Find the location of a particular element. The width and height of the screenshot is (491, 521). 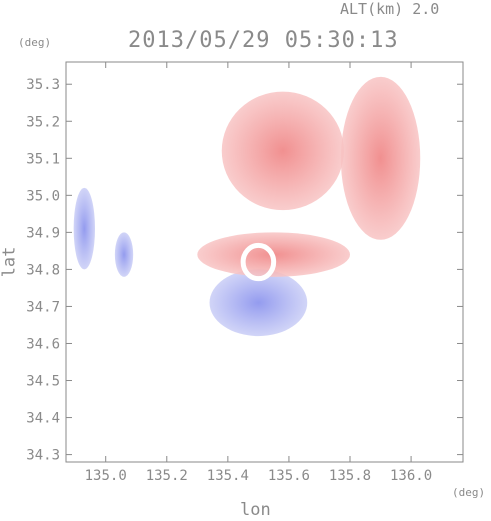

x-tick-label: 135.2 is located at coordinates (167, 476).